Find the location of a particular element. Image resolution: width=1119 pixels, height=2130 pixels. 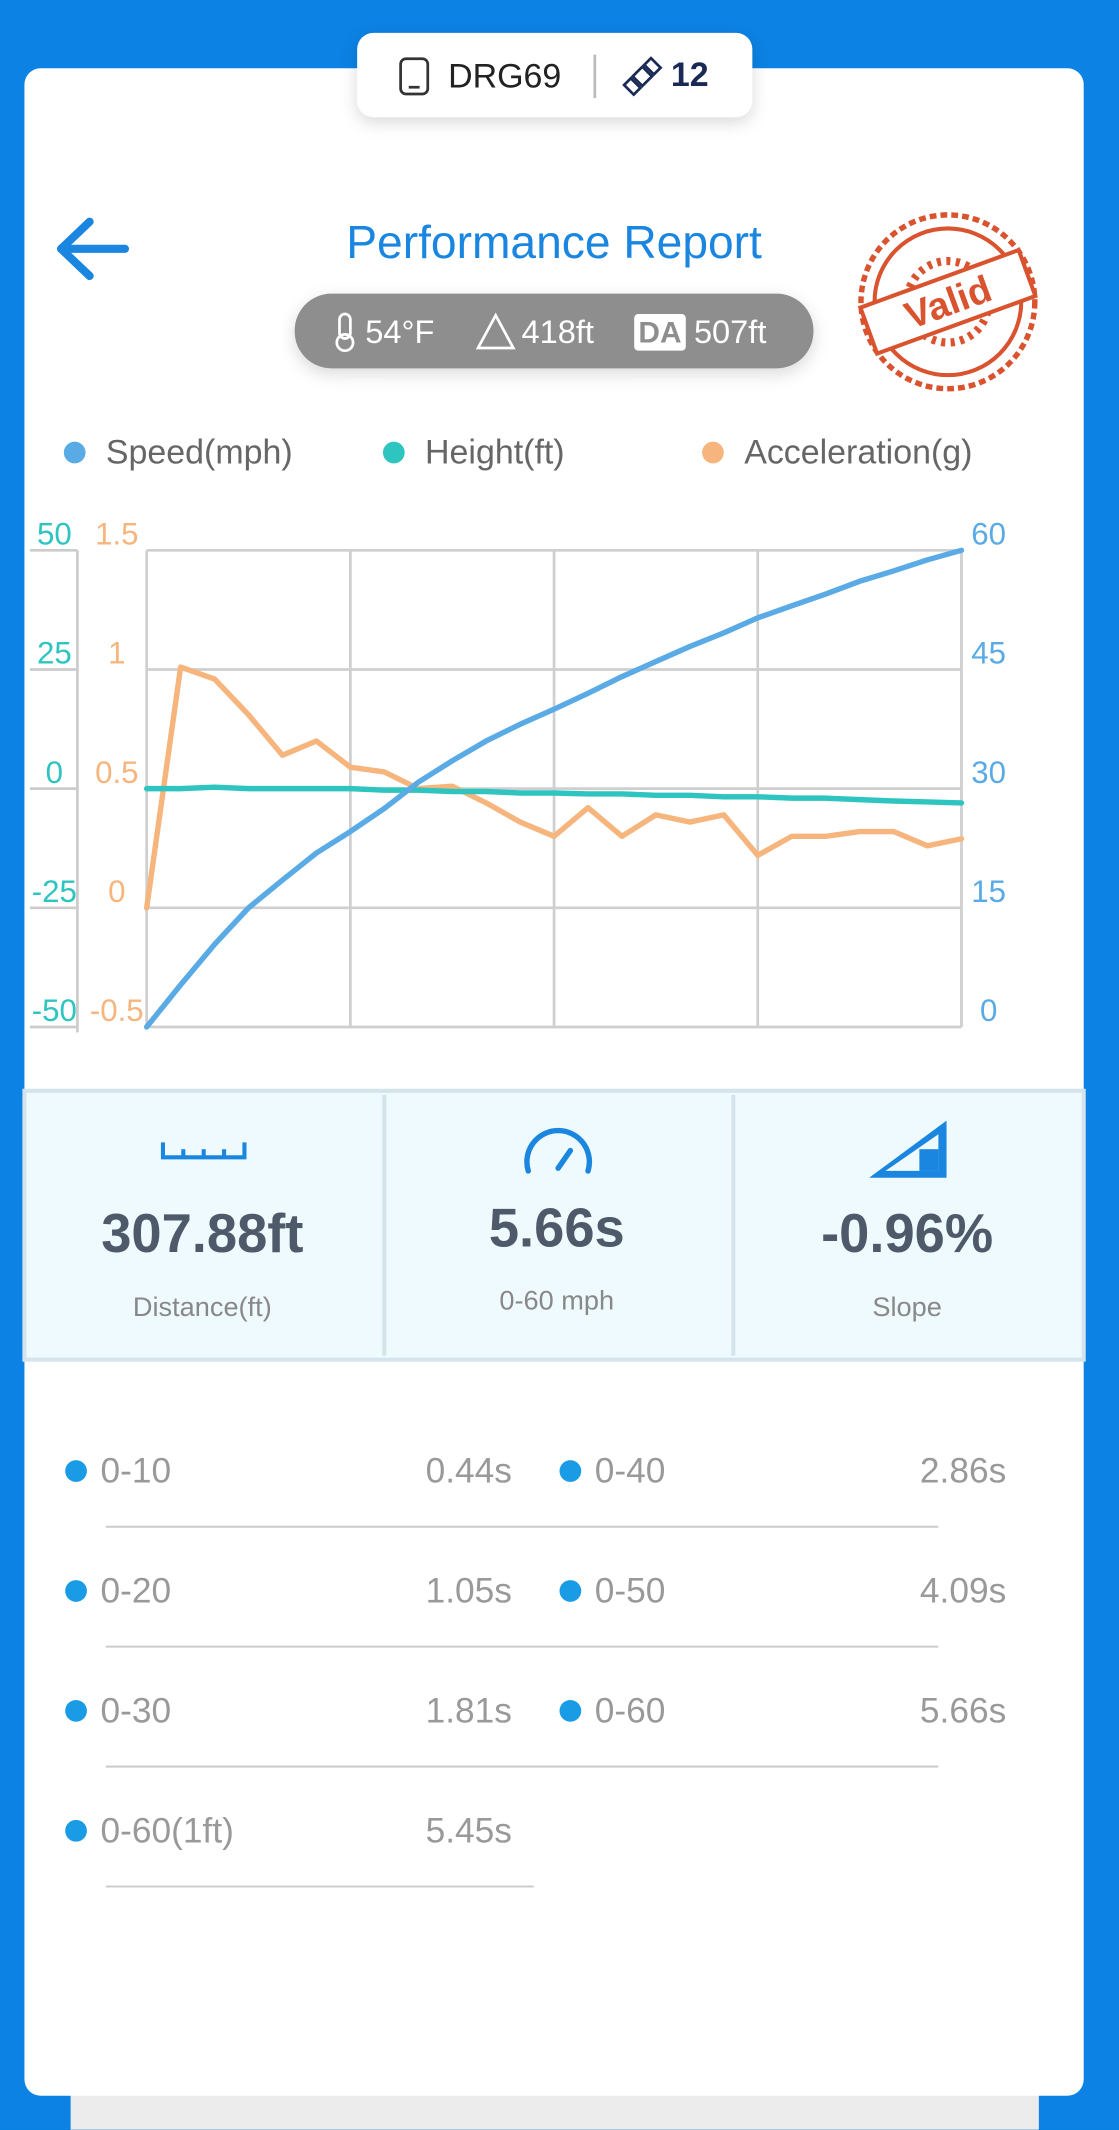

back-button is located at coordinates (93, 249).